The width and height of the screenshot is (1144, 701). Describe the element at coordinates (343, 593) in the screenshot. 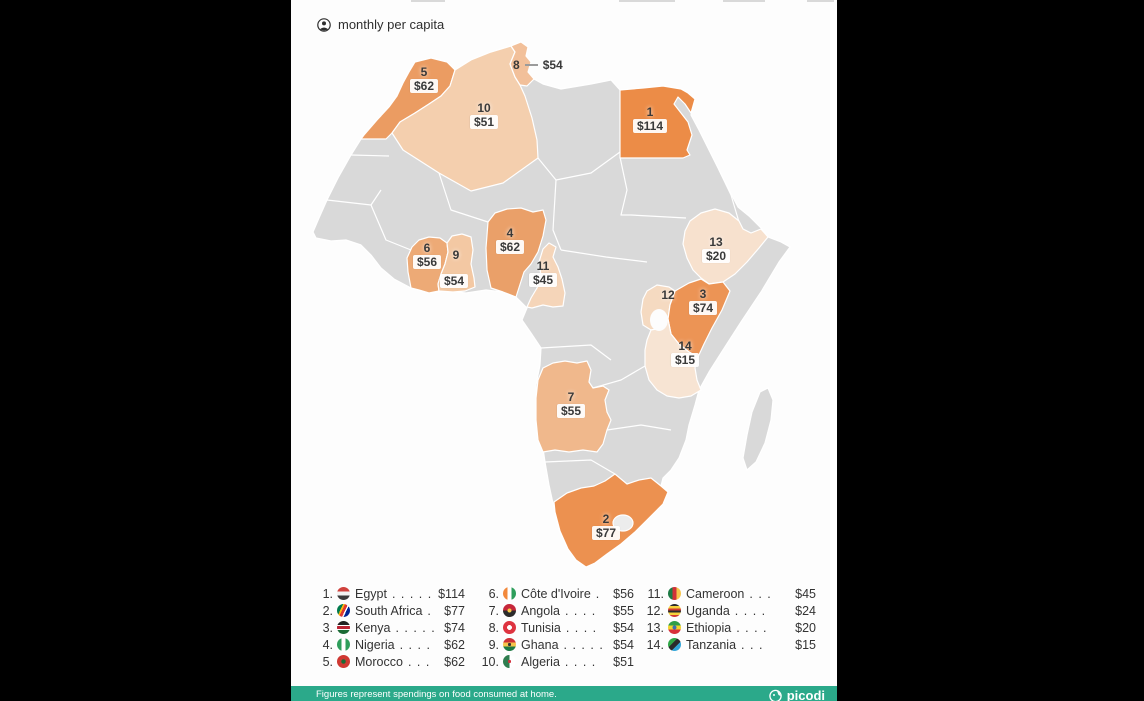

I see `flag-egypt-icon` at that location.